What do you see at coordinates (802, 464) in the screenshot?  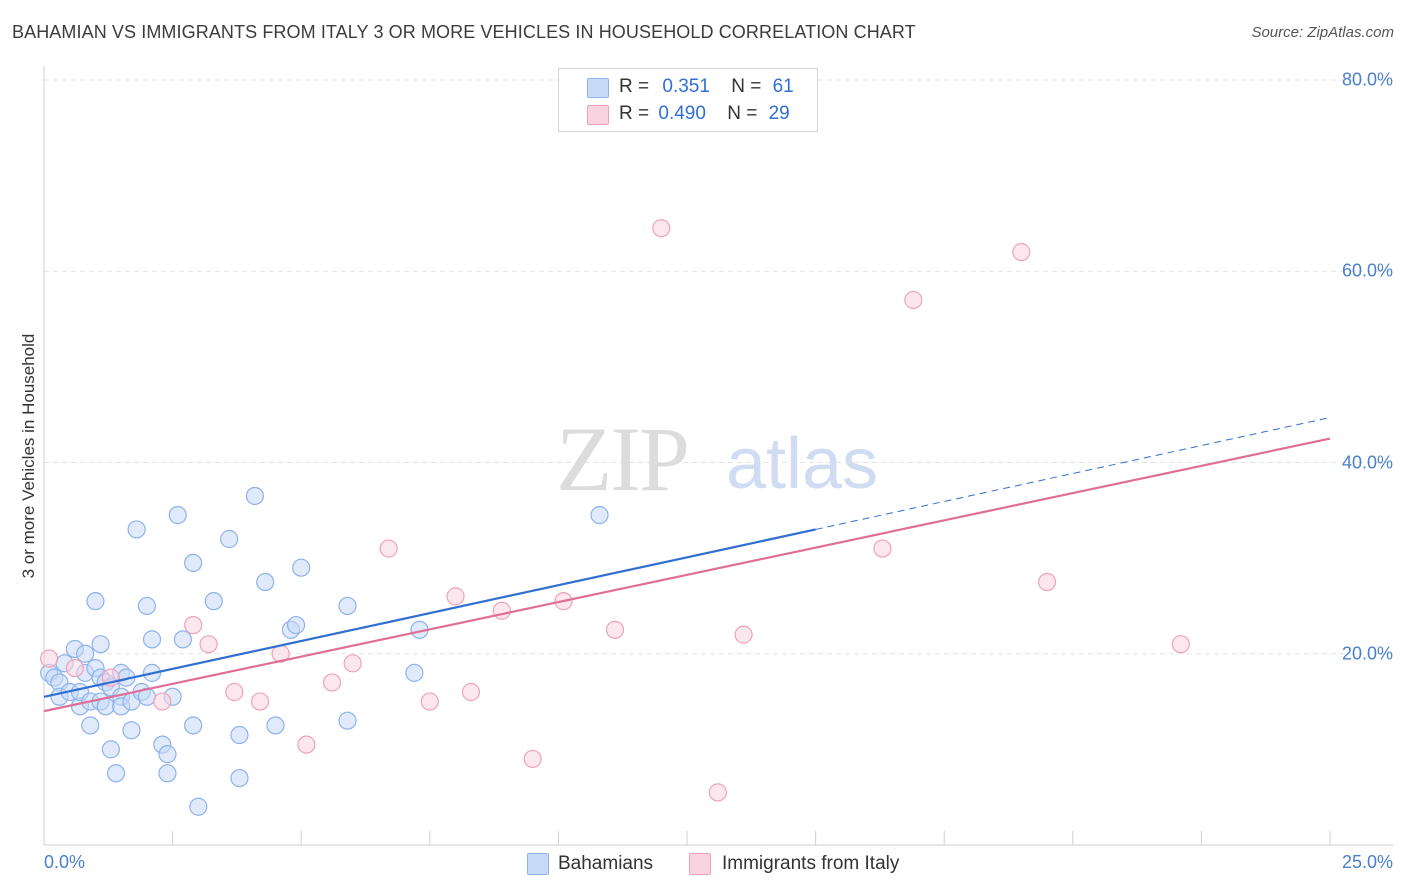 I see `watermark-atlas: atlas` at bounding box center [802, 464].